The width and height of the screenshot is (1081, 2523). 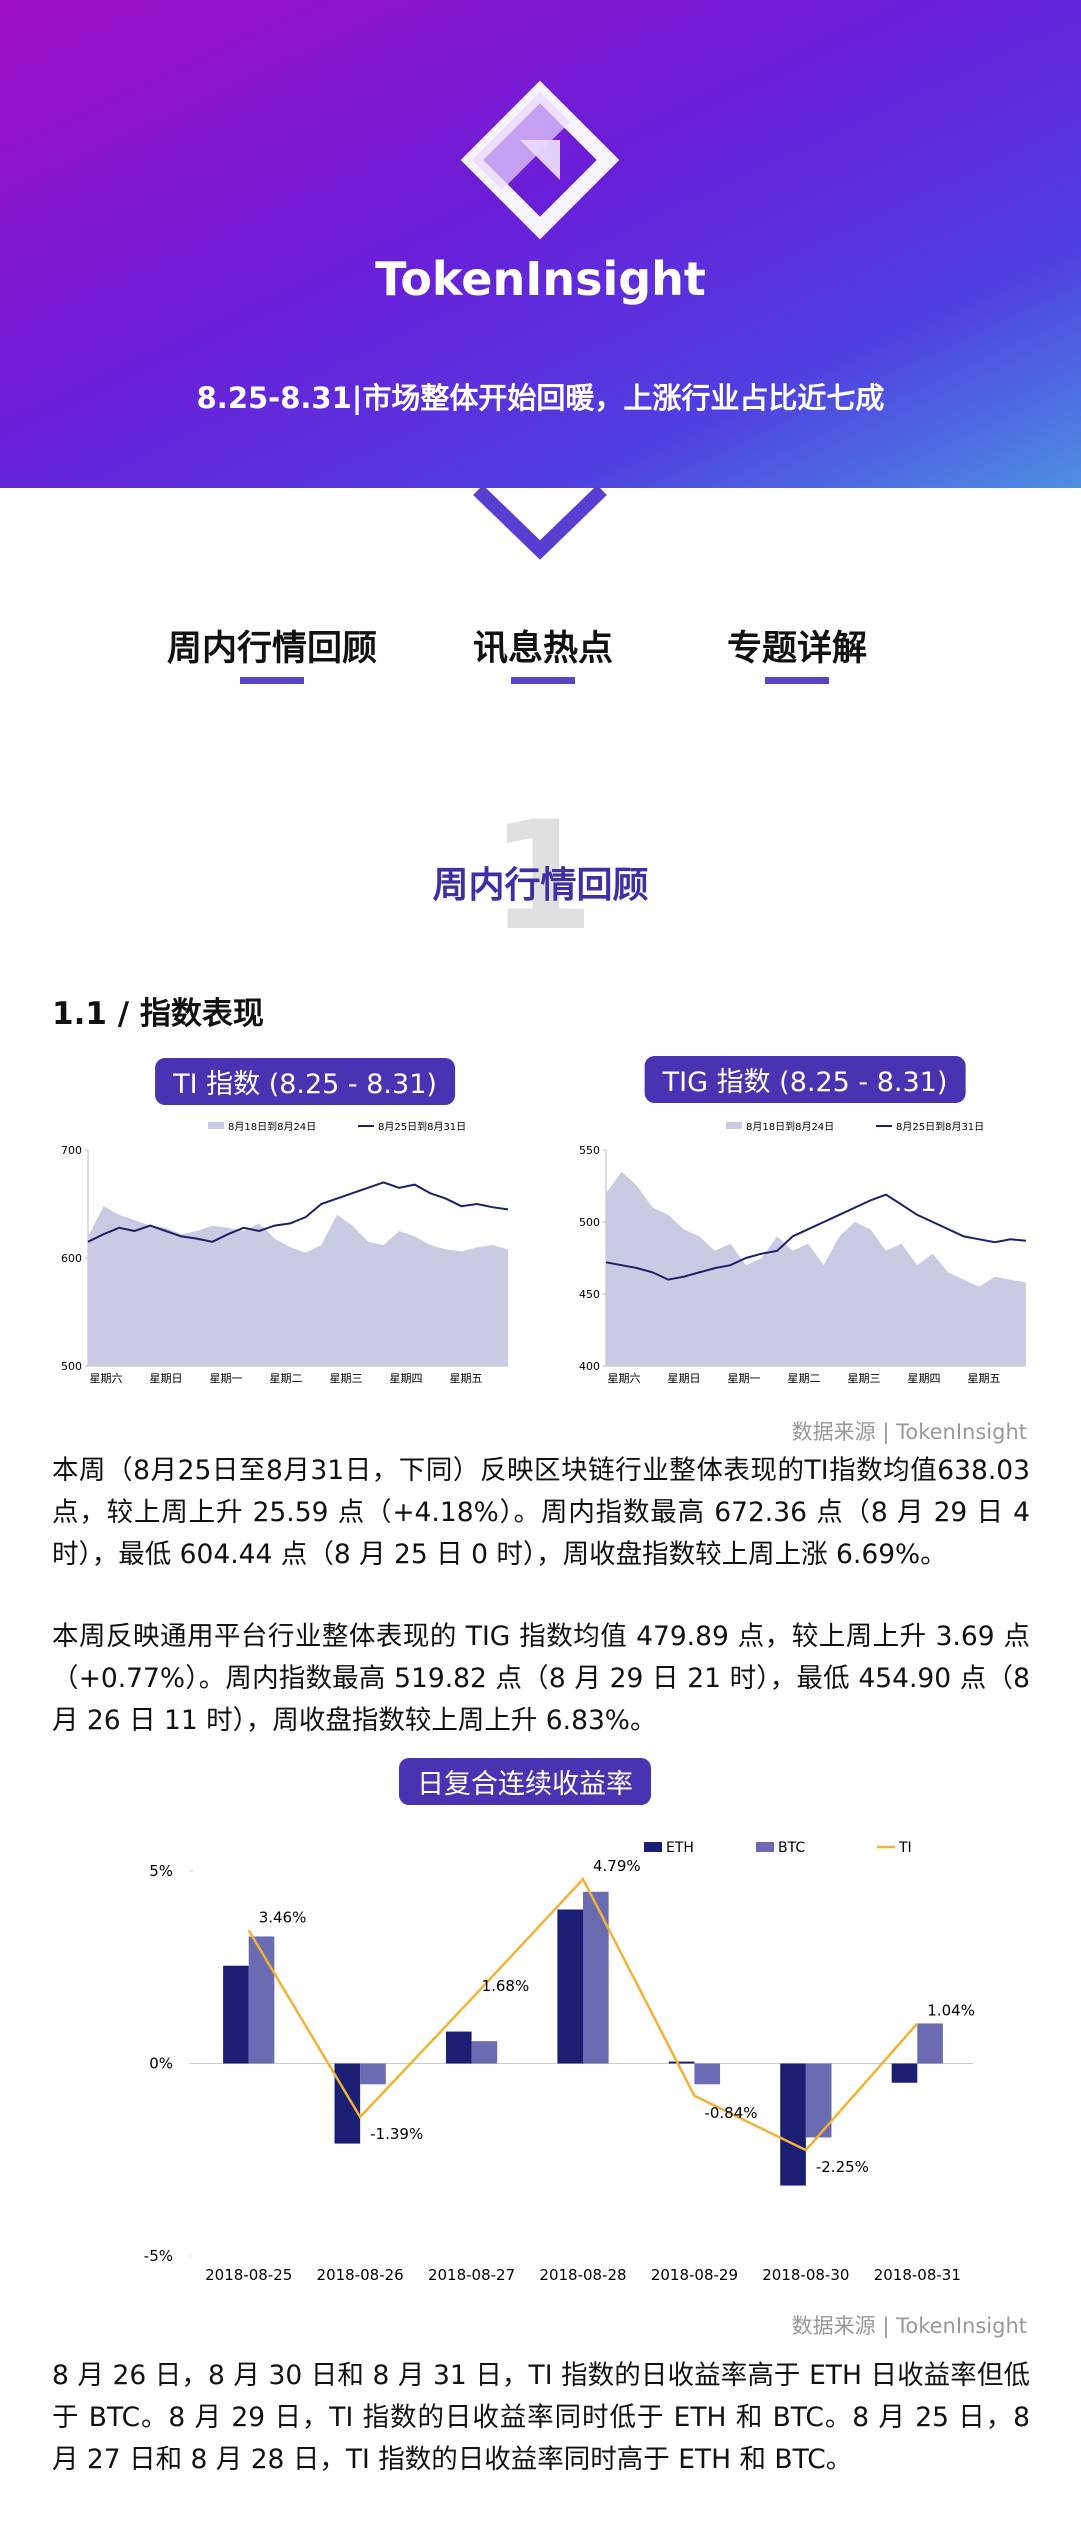 I want to click on brand: TokenInsight, so click(x=540, y=279).